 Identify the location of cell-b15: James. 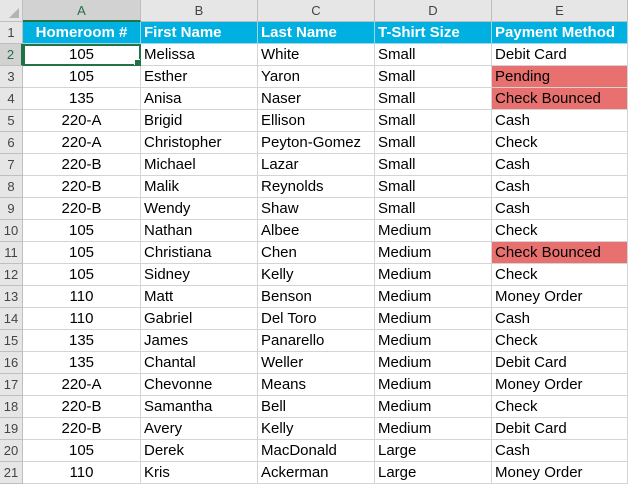
(199, 341).